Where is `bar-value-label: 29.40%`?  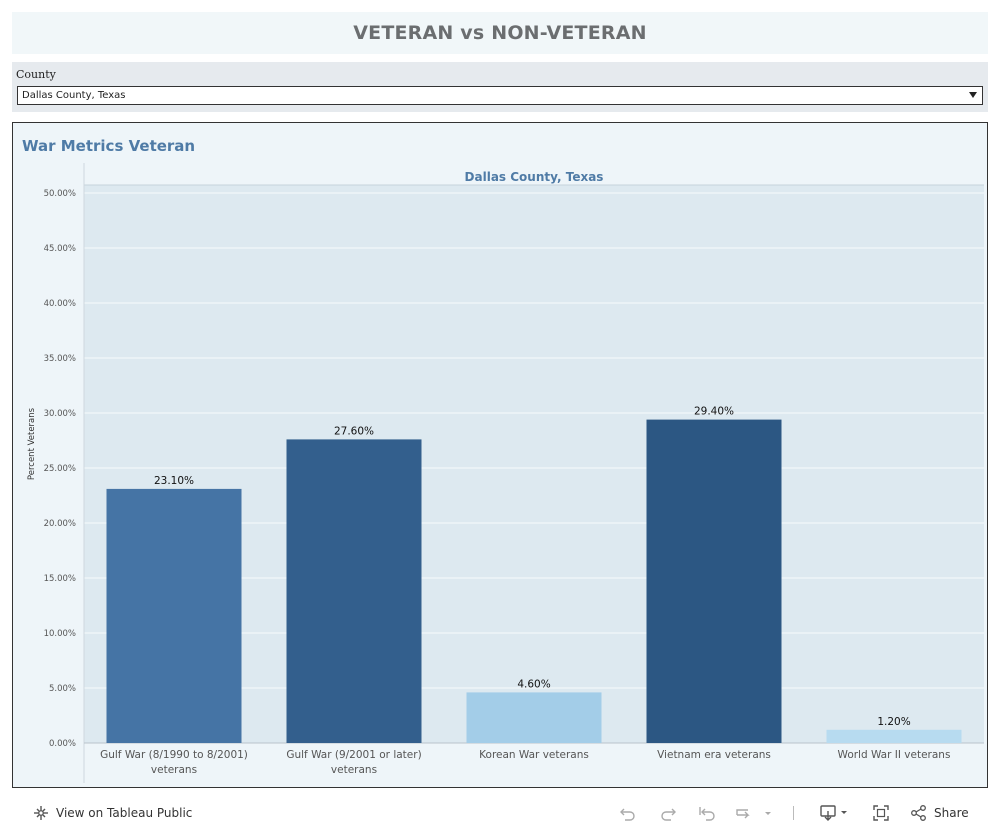 bar-value-label: 29.40% is located at coordinates (714, 412).